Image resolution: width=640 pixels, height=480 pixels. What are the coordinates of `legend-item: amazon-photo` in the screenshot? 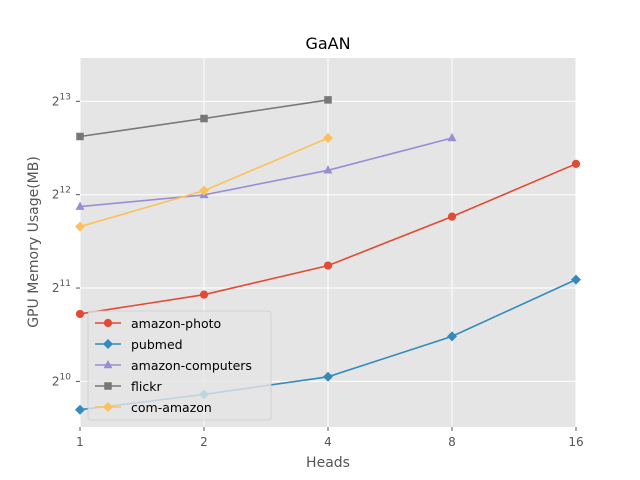 It's located at (158, 323).